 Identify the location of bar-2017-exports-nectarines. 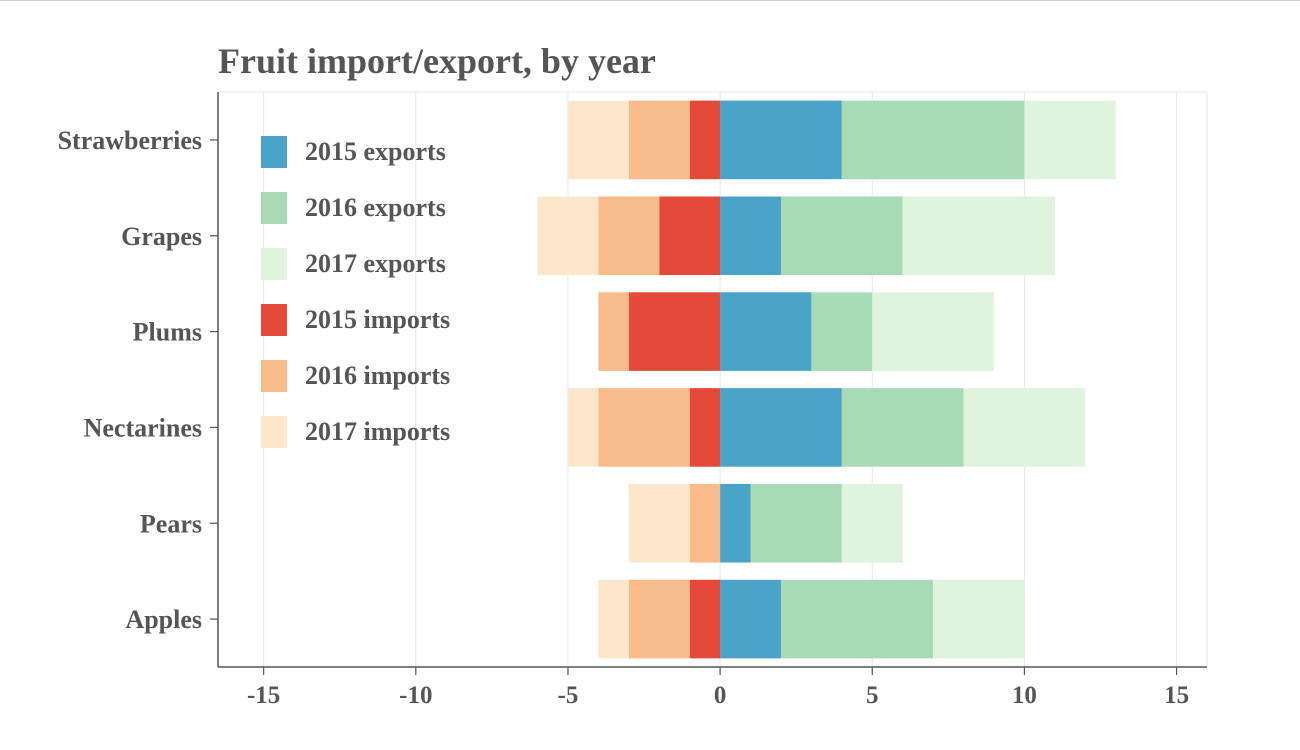
(1024, 427).